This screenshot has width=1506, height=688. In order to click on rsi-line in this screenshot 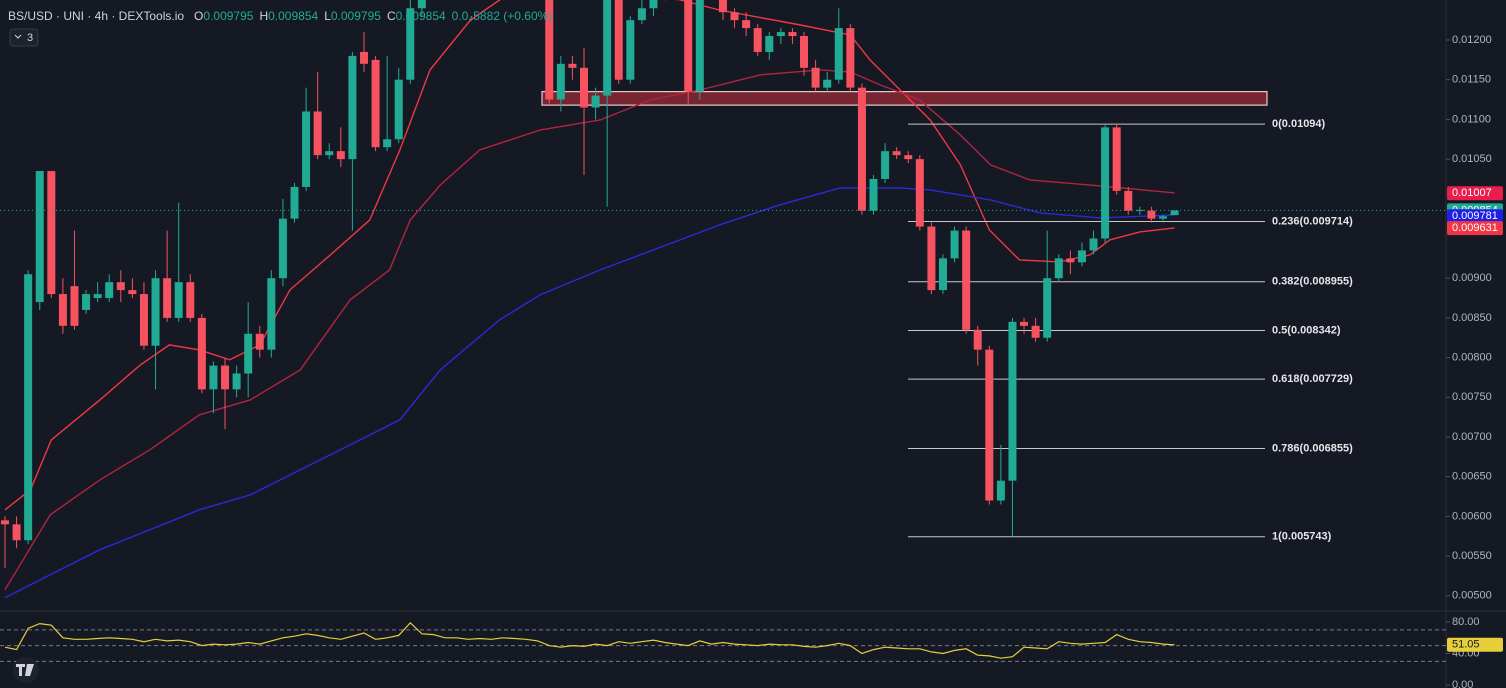, I will do `click(589, 640)`.